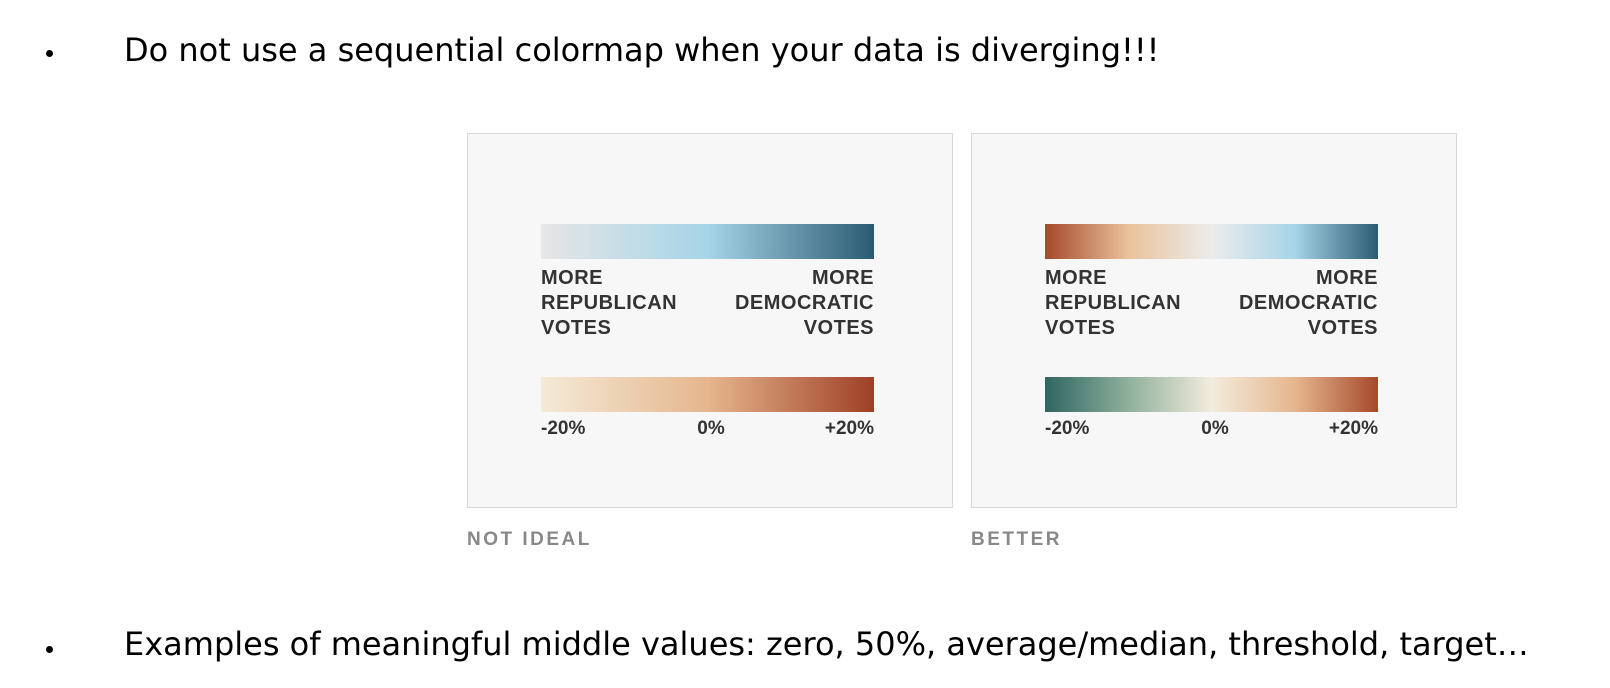 The height and width of the screenshot is (688, 1610). What do you see at coordinates (529, 539) in the screenshot?
I see `caption-not-ideal: NOT IDEAL` at bounding box center [529, 539].